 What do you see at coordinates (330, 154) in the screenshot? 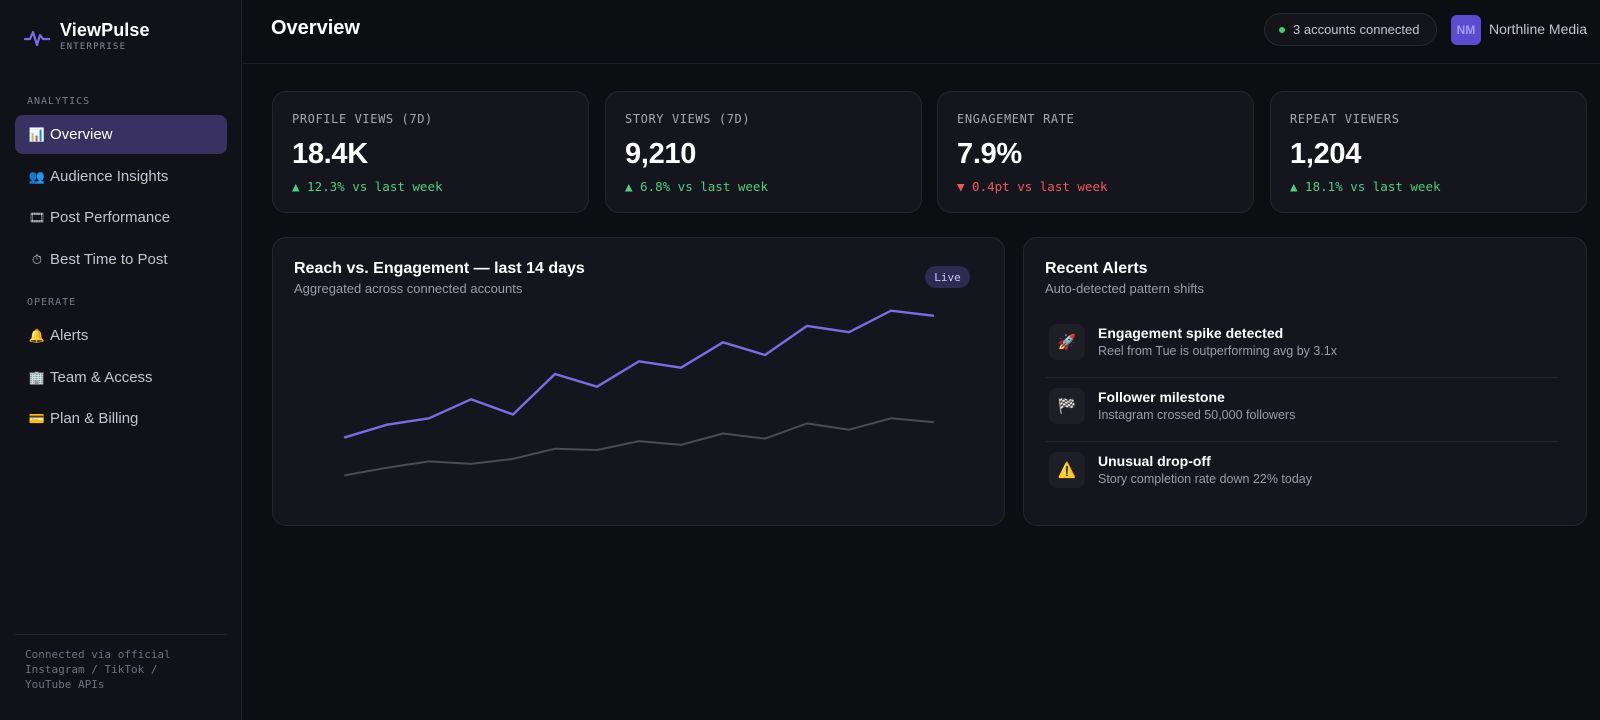
I see `stat-value: 18.4K` at bounding box center [330, 154].